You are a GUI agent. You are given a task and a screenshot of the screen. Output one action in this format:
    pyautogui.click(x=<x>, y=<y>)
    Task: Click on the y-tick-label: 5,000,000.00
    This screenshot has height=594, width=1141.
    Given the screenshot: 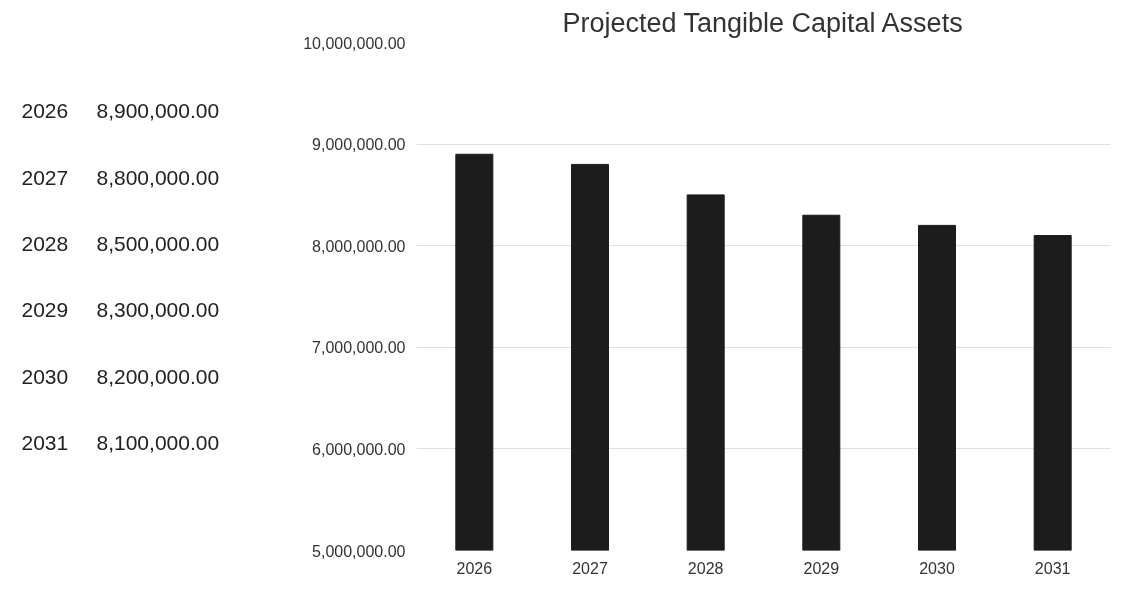 What is the action you would take?
    pyautogui.click(x=359, y=551)
    